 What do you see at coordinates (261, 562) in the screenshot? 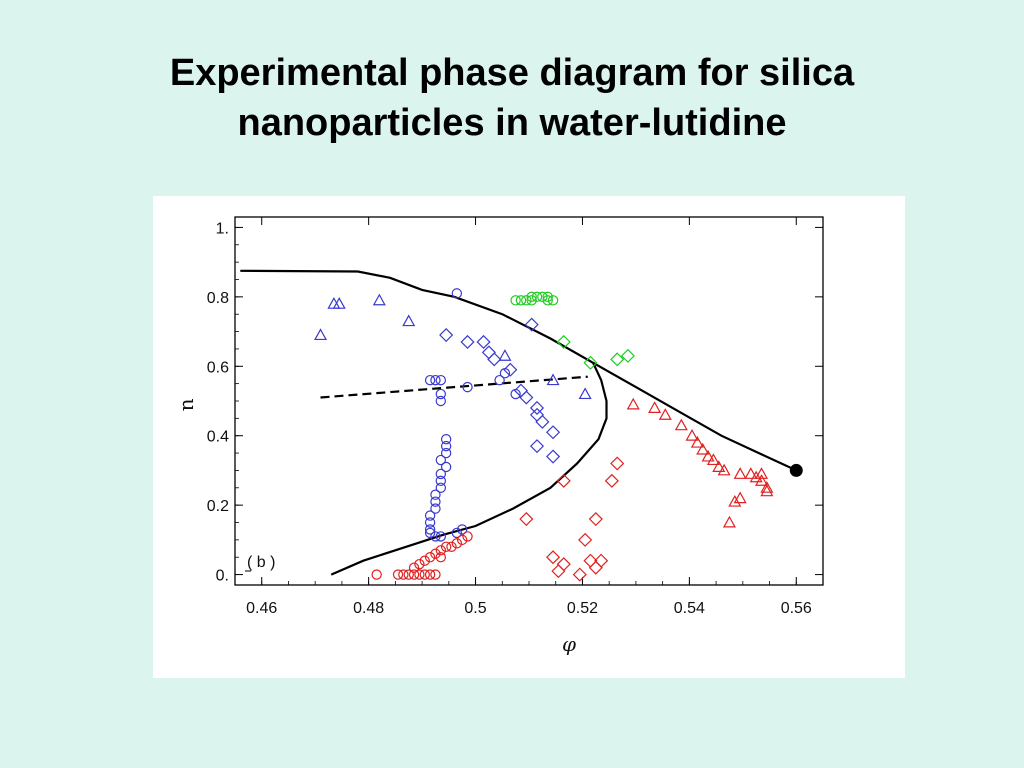
I see `panel-label: ( b )` at bounding box center [261, 562].